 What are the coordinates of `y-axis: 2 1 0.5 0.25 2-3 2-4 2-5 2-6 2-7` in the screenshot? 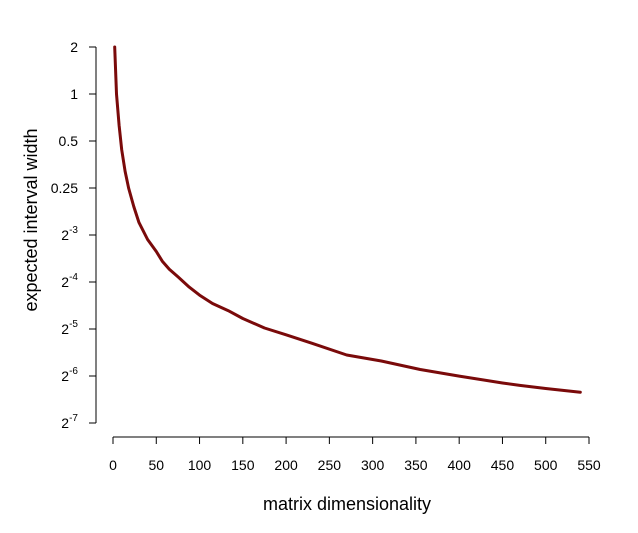 It's located at (74, 235).